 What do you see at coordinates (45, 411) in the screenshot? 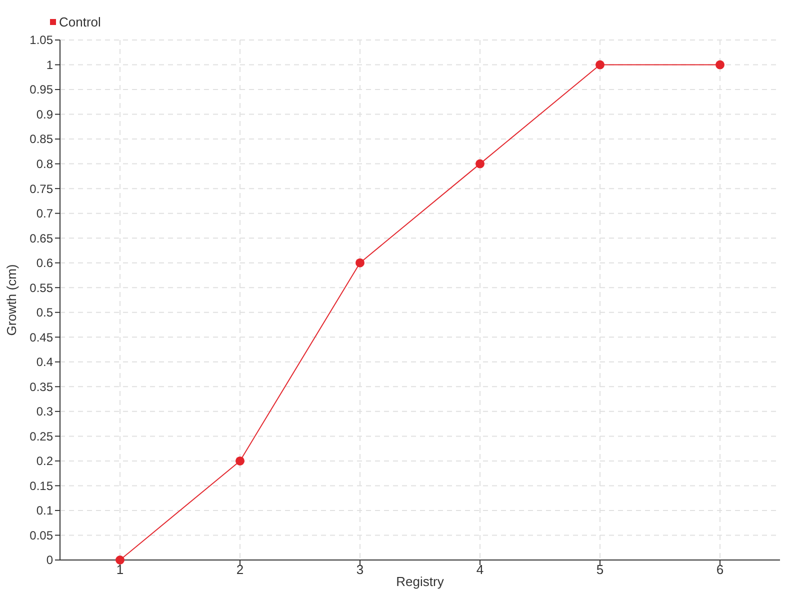
I see `y-tick-label: 0.3` at bounding box center [45, 411].